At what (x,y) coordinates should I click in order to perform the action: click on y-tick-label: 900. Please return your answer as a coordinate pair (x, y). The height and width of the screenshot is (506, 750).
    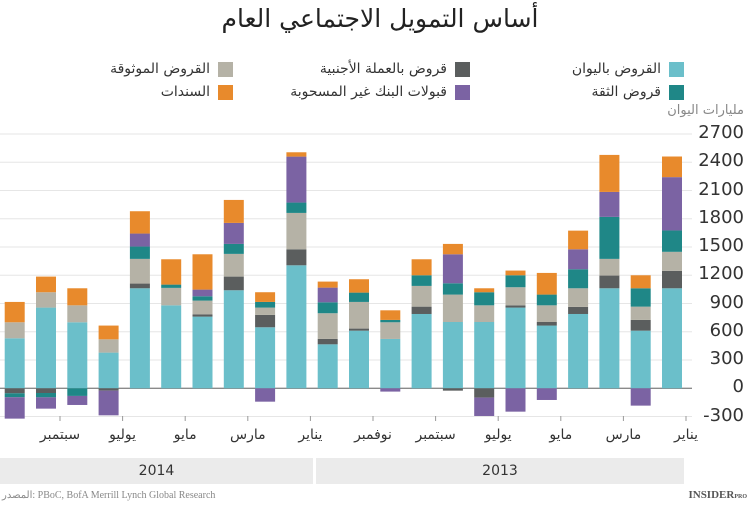
    Looking at the image, I should click on (726, 302).